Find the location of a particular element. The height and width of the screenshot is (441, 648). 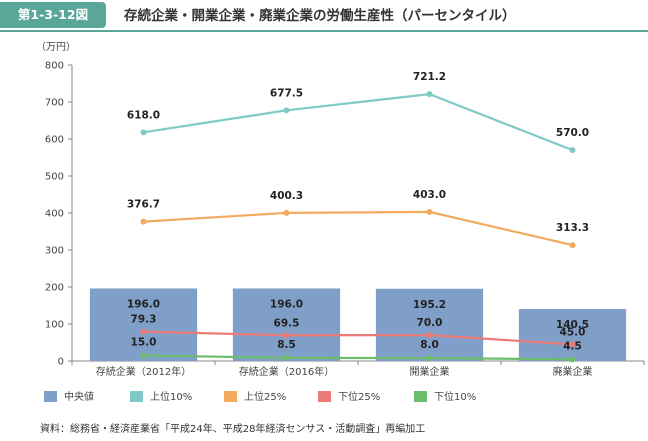

line-data-label: 8.5 is located at coordinates (286, 345).